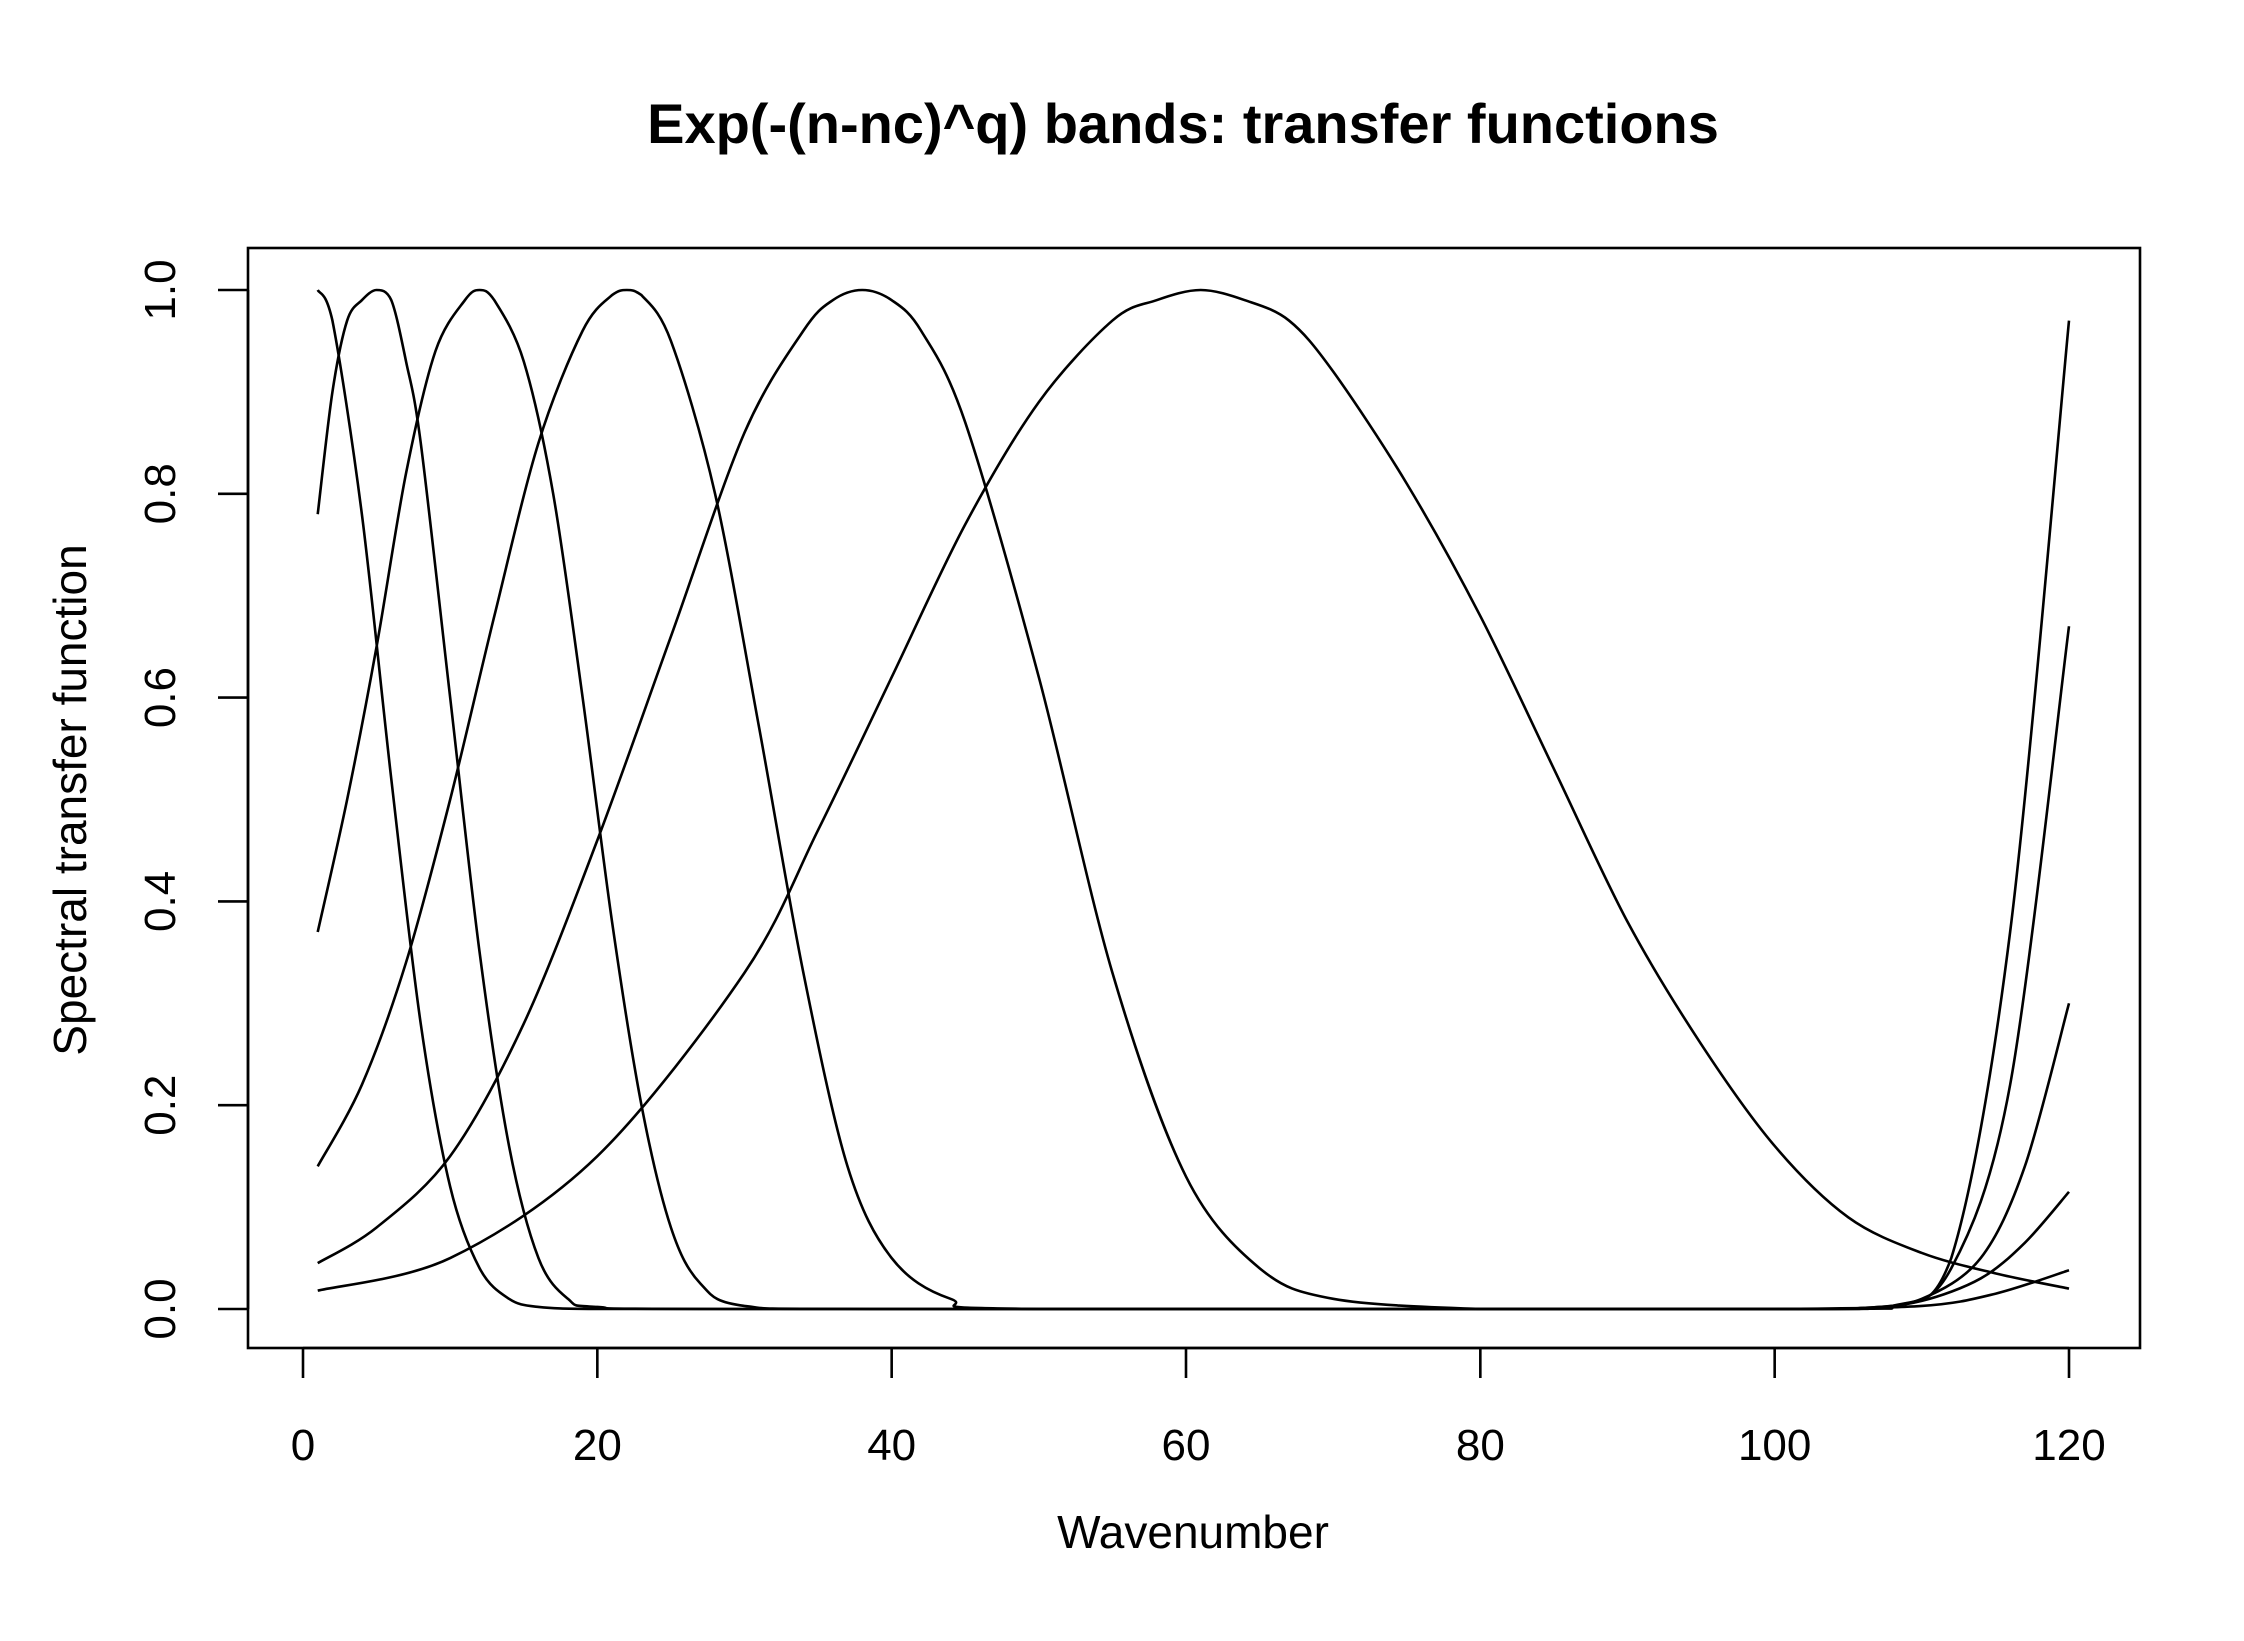 This screenshot has height=1641, width=2244. I want to click on x-axis-label: Wavenumber, so click(1193, 1532).